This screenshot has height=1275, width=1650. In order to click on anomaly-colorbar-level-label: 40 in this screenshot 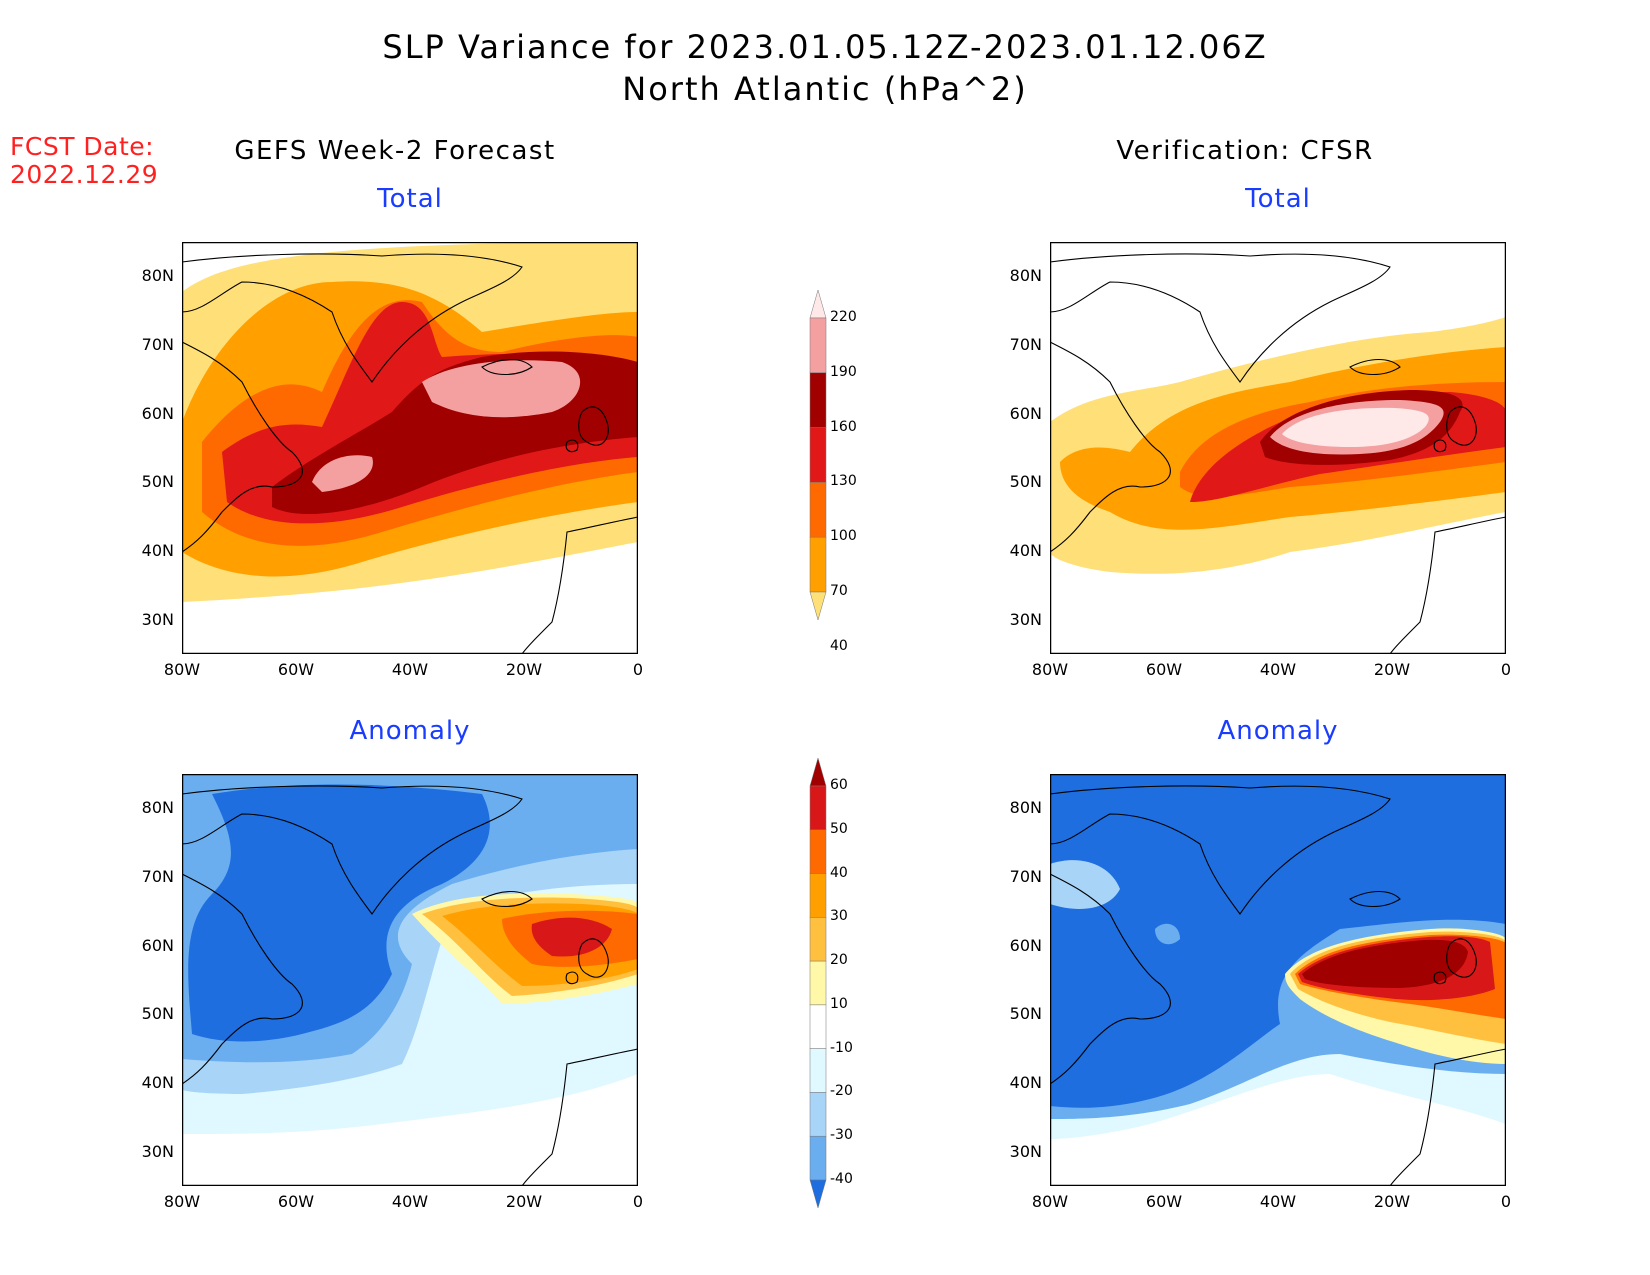, I will do `click(839, 872)`.